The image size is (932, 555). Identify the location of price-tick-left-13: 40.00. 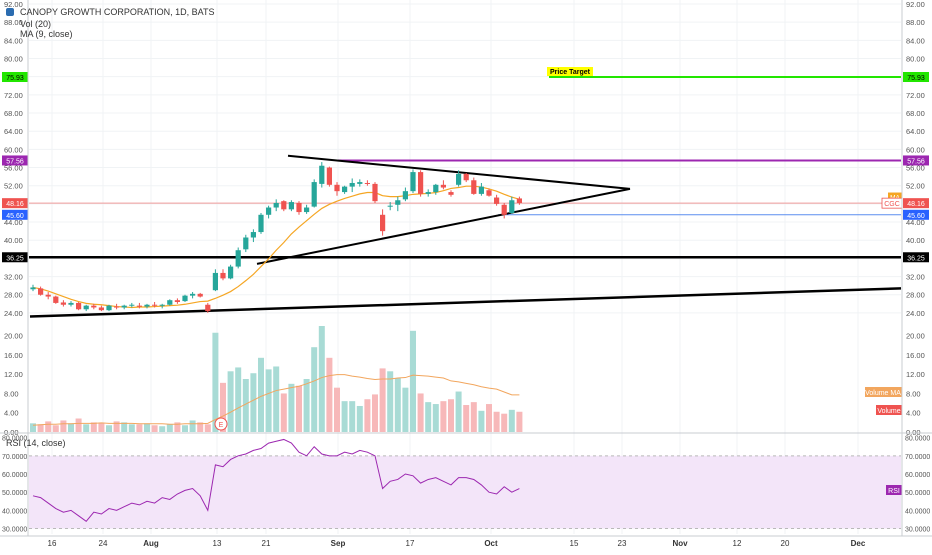
(13, 240).